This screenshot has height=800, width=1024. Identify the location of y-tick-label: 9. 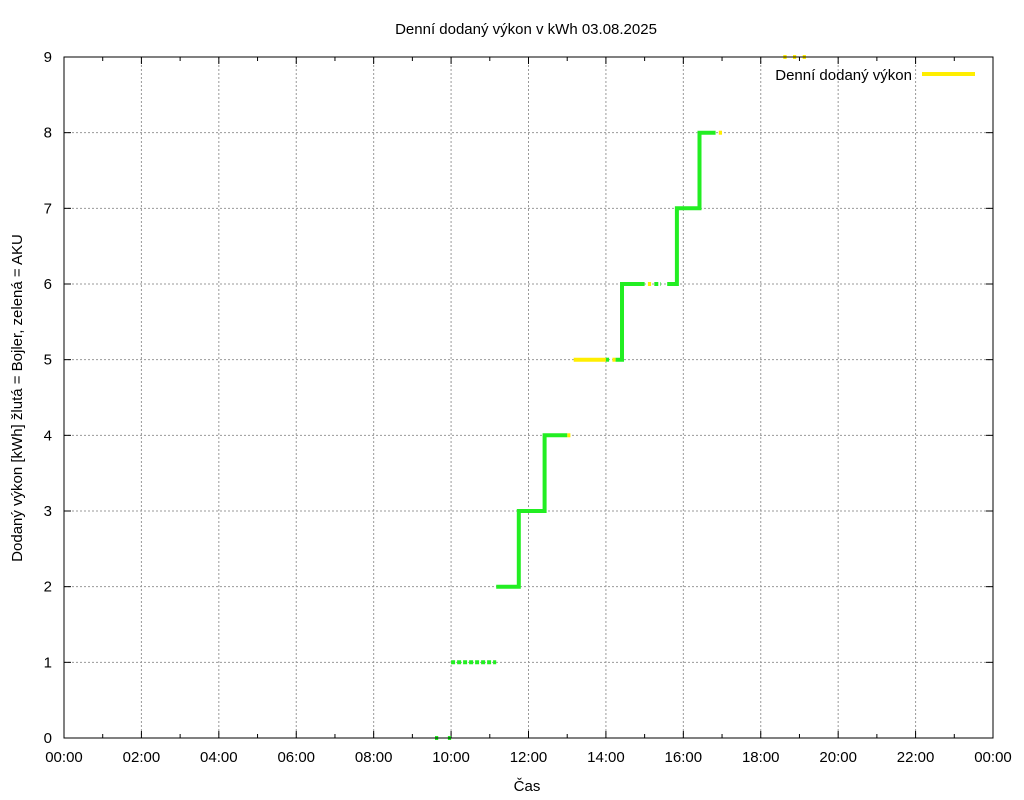
(48, 57).